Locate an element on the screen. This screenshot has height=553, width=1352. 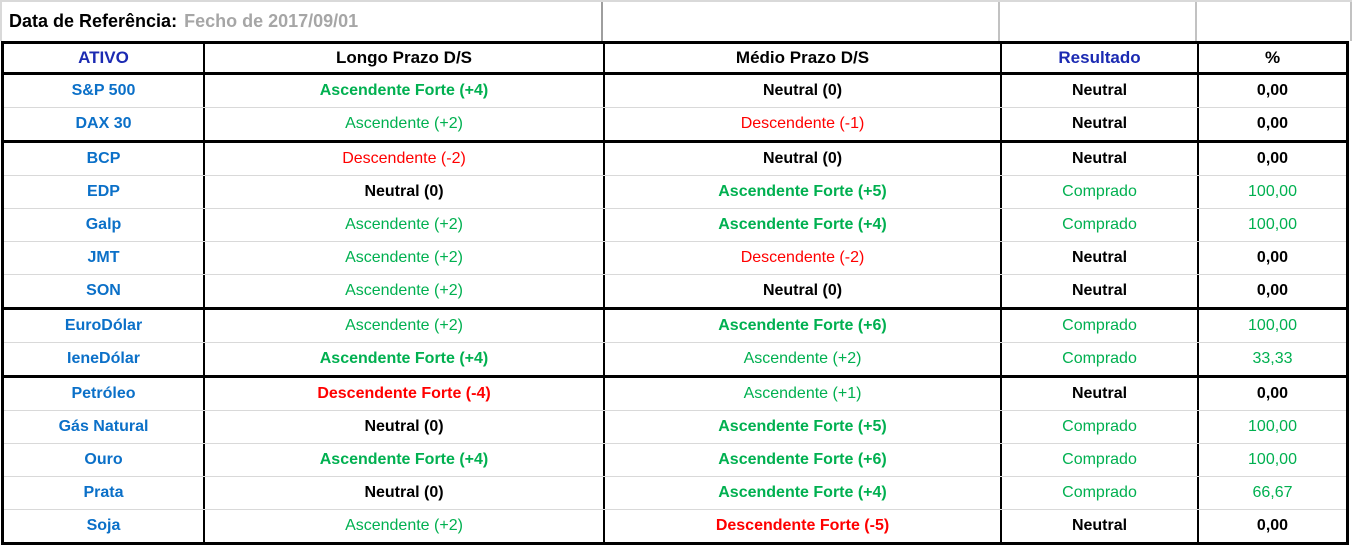
cell-medio-prazo: Descendente Forte (-5) is located at coordinates (803, 526).